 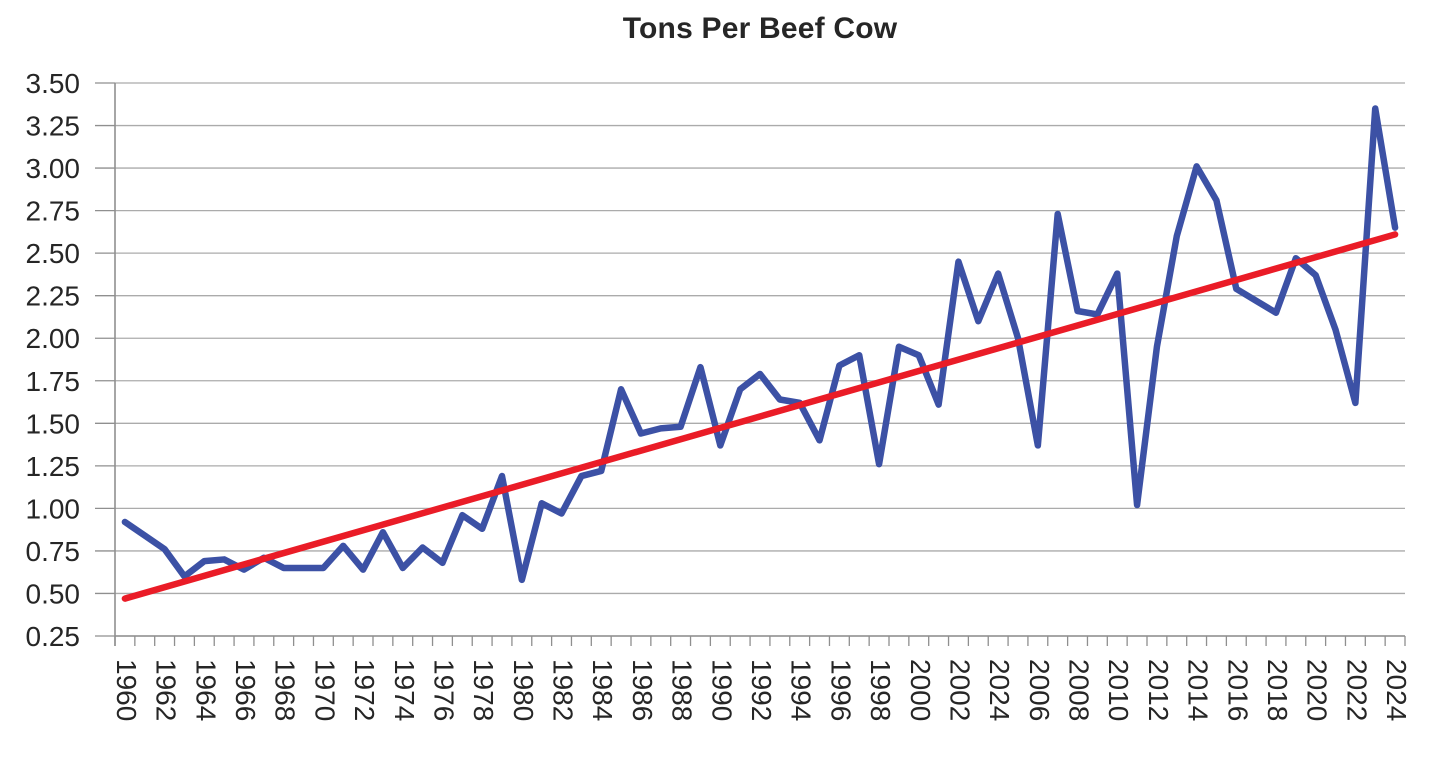 What do you see at coordinates (920, 690) in the screenshot?
I see `x-tick-label: 2000` at bounding box center [920, 690].